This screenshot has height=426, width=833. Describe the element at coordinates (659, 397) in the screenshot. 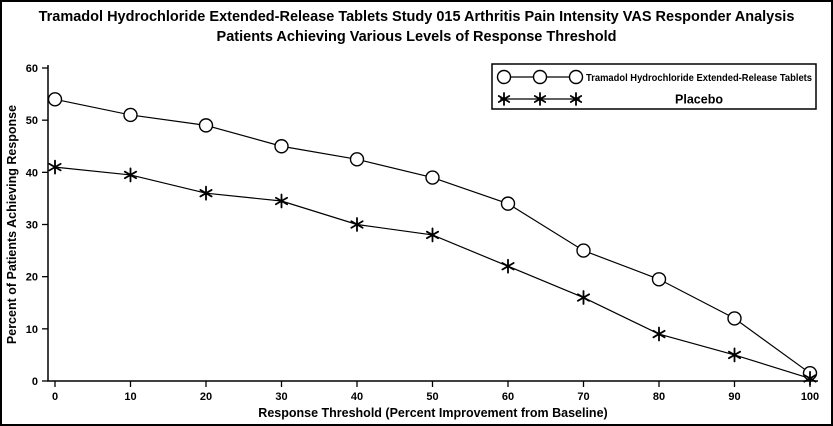

I see `x-tick-label: 80` at that location.